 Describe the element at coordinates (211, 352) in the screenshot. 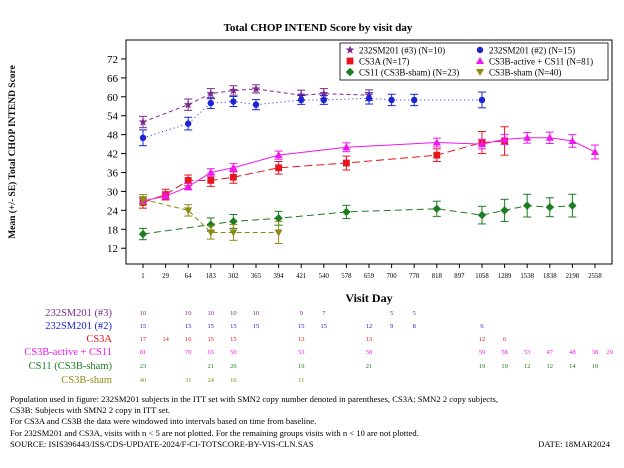

I see `n-table-value: 65` at that location.